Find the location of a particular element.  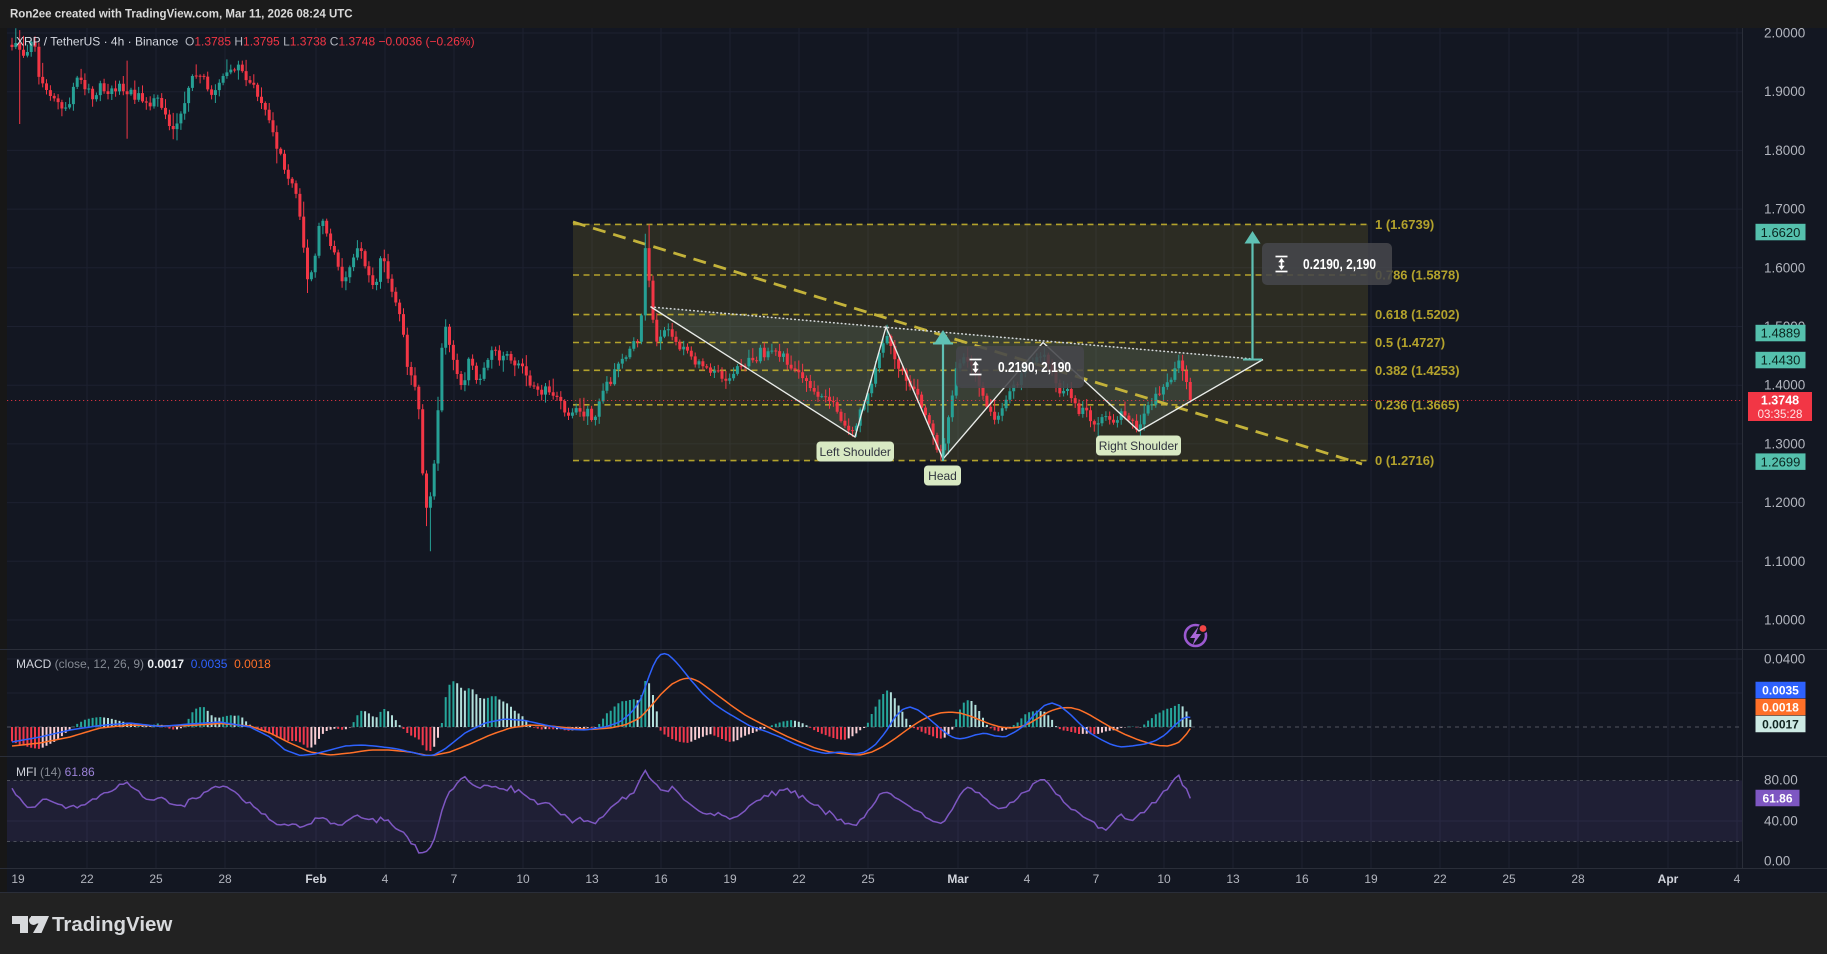

svg-text: 03:35:28 is located at coordinates (1780, 415).